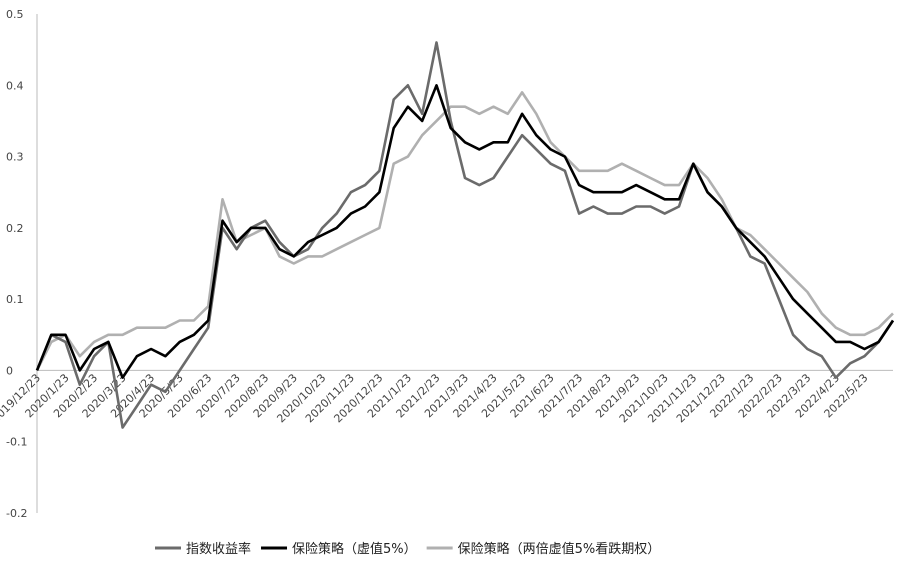 The image size is (900, 563). I want to click on legend: 指数收益率 保险策略（虚值5%） 保险策略（两倍虚值5%看跌期权）, so click(407, 549).